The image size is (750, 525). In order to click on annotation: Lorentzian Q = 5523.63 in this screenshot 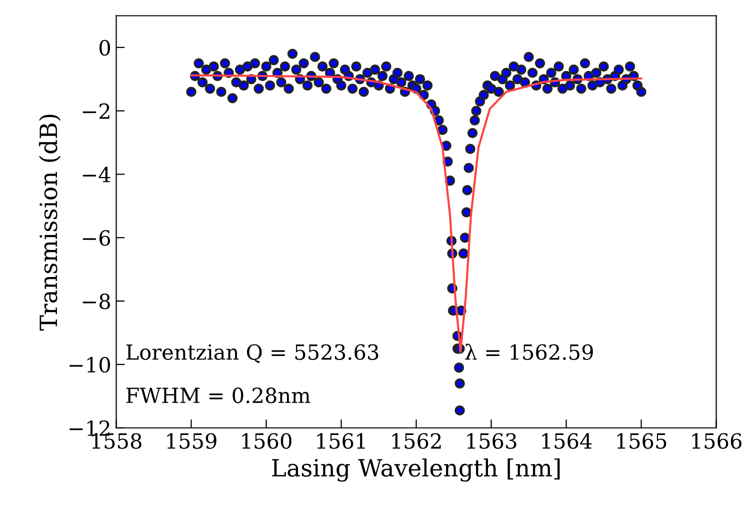, I will do `click(252, 353)`.